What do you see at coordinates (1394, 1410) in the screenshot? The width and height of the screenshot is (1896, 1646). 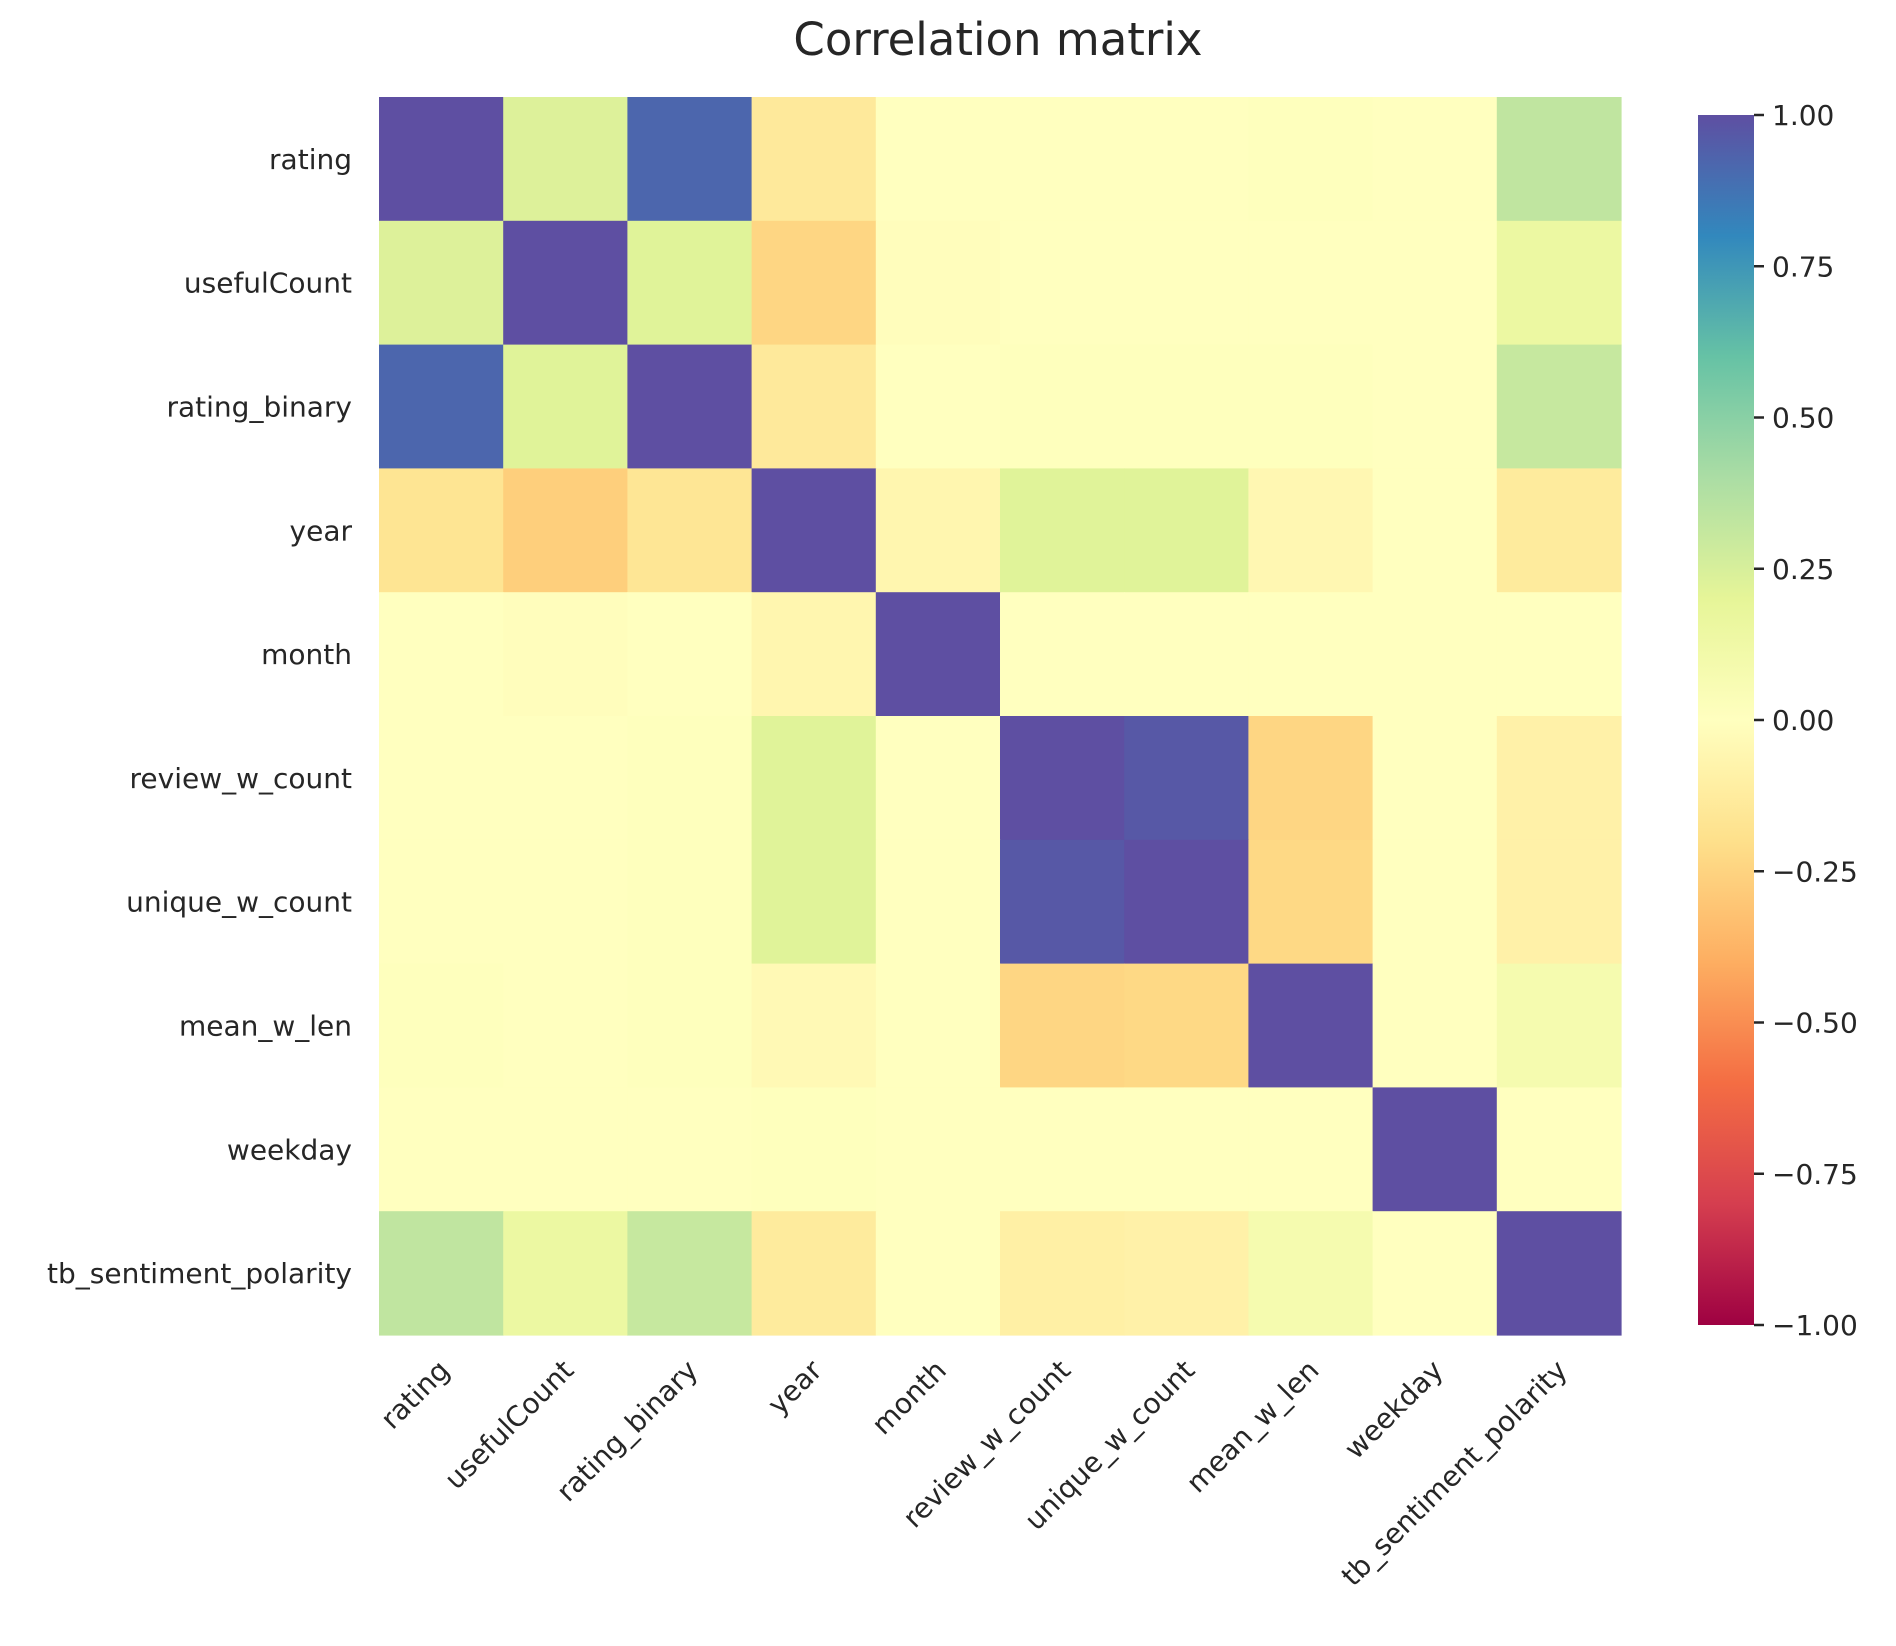 I see `x-tick-label-weekday: weekday` at bounding box center [1394, 1410].